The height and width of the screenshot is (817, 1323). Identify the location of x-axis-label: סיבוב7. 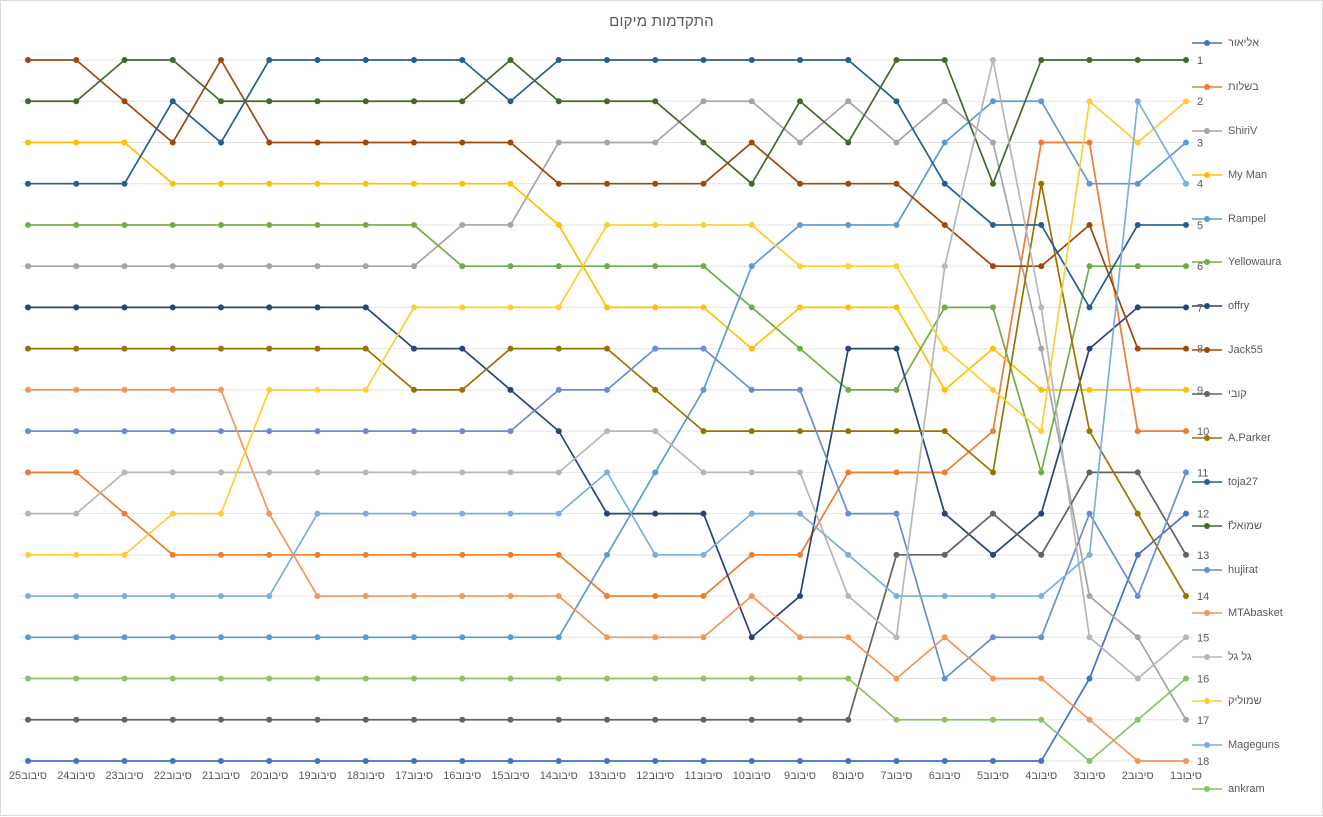
(897, 776).